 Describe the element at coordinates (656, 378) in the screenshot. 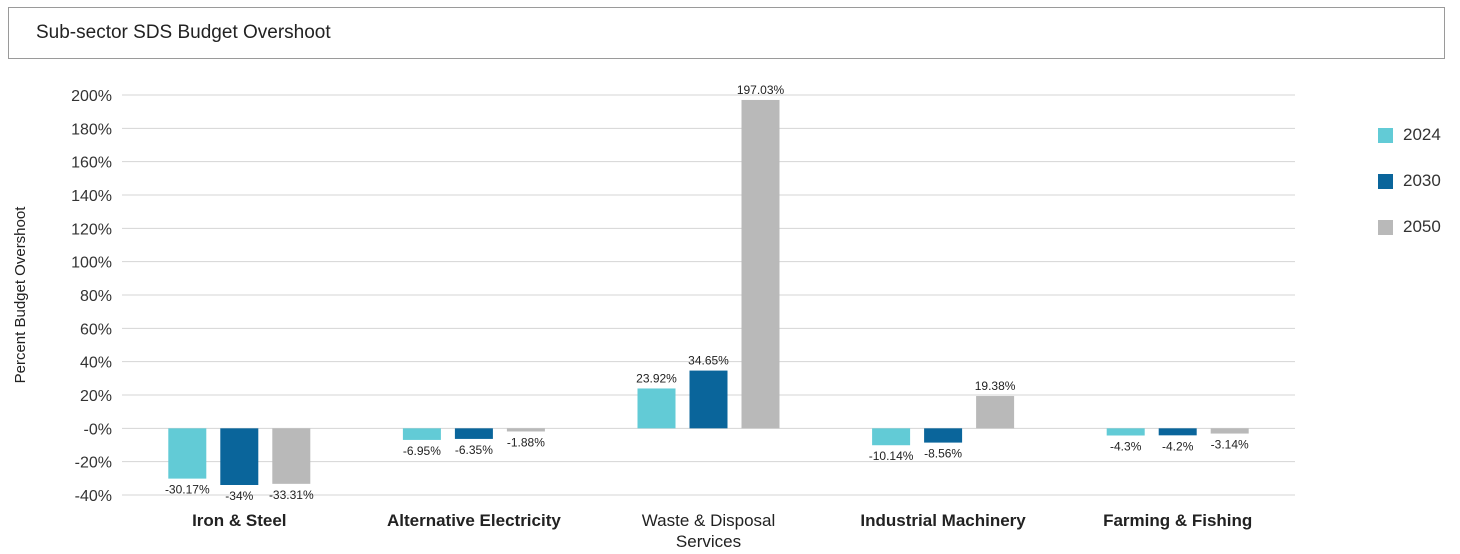

I see `data-label: 23.92%` at that location.